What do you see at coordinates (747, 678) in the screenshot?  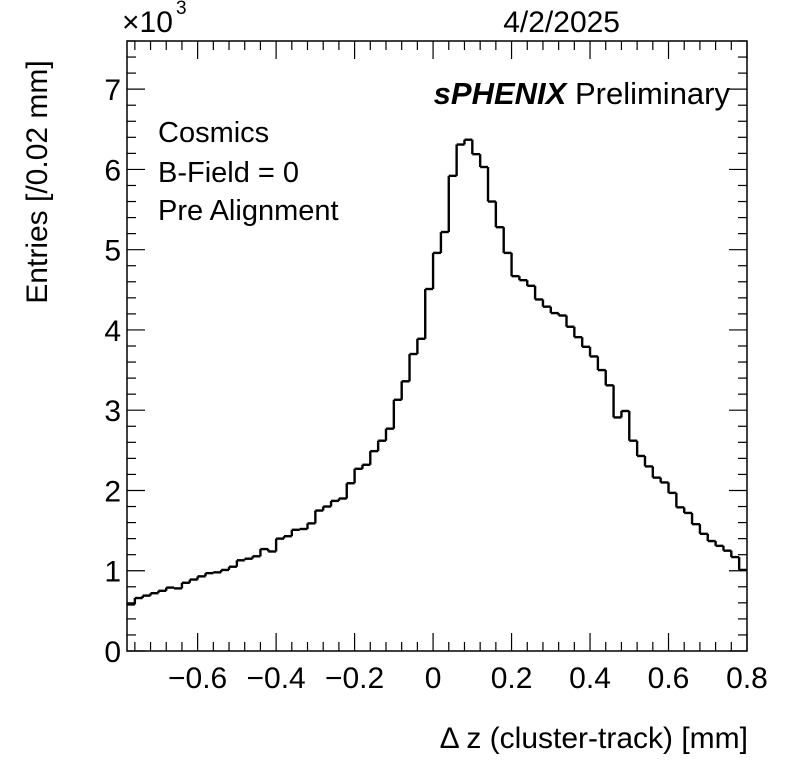 I see `x-tick-label: 0.8` at bounding box center [747, 678].